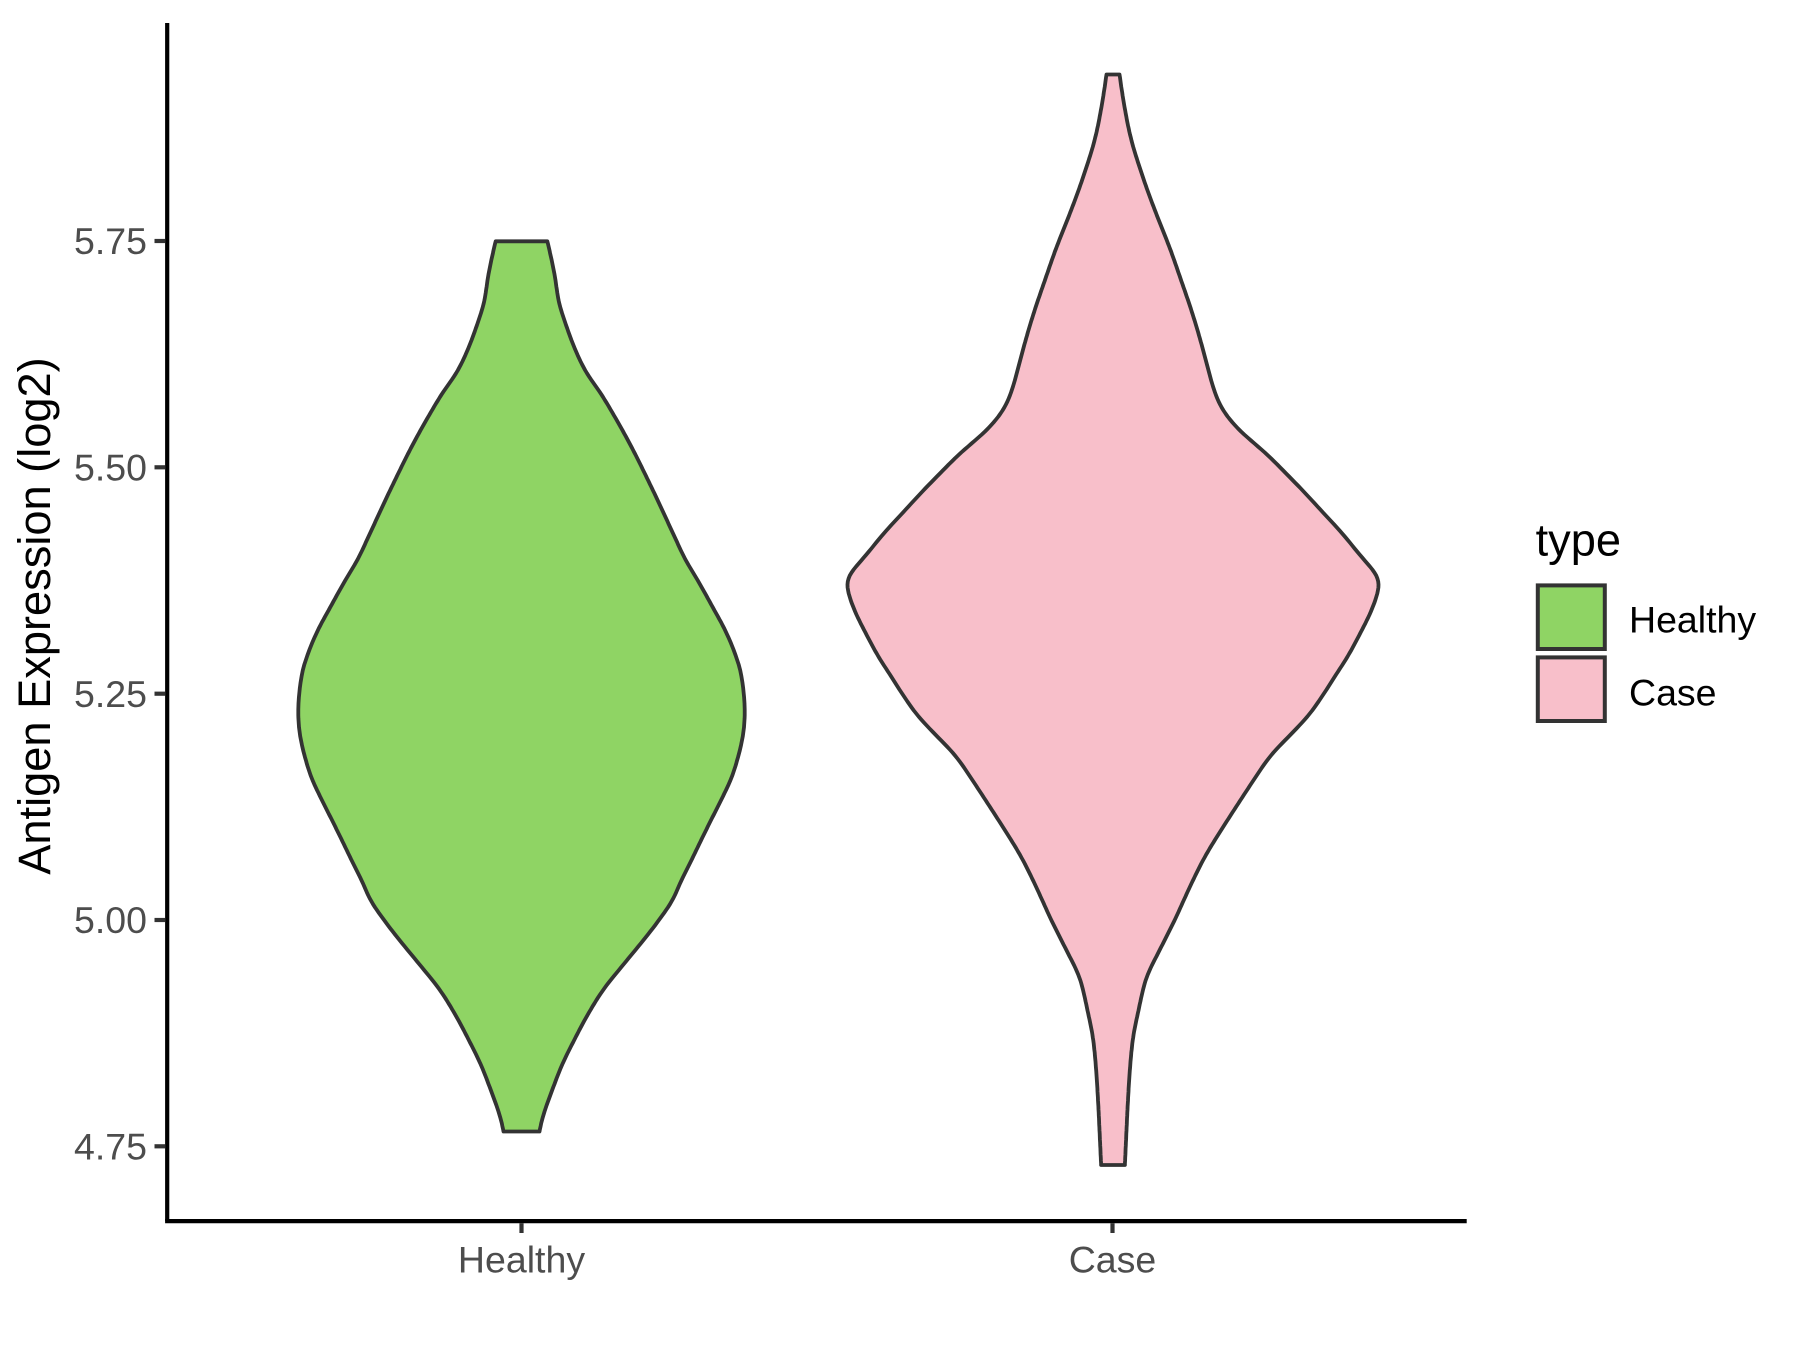 The width and height of the screenshot is (1800, 1350). I want to click on svg-text: Antigen Expression (log2), so click(34, 615).